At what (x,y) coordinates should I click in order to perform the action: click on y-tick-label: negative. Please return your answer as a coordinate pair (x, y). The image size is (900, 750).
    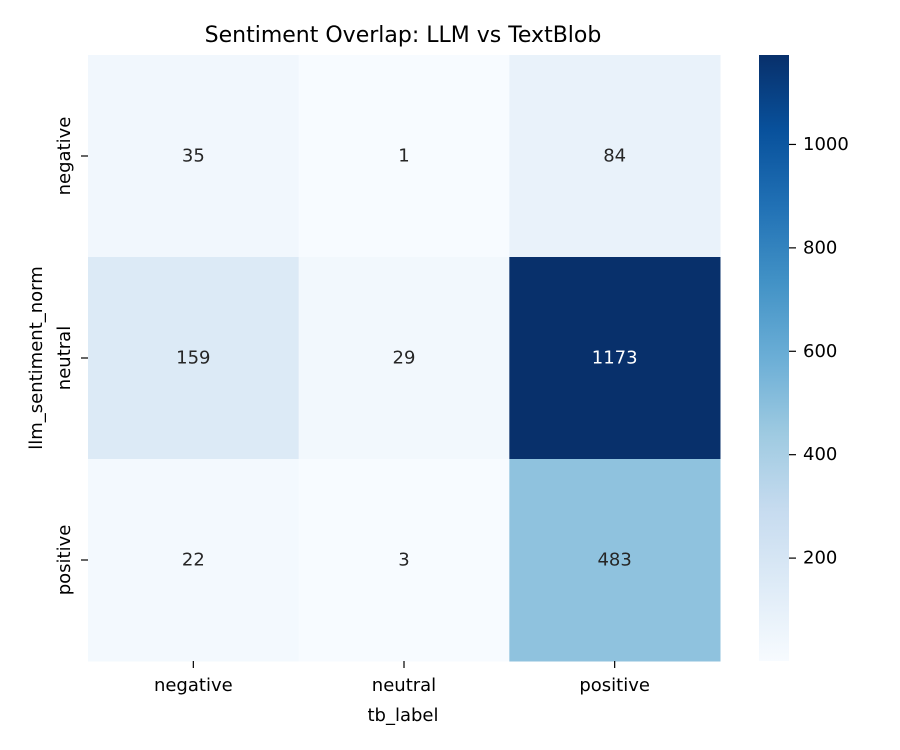
    Looking at the image, I should click on (64, 156).